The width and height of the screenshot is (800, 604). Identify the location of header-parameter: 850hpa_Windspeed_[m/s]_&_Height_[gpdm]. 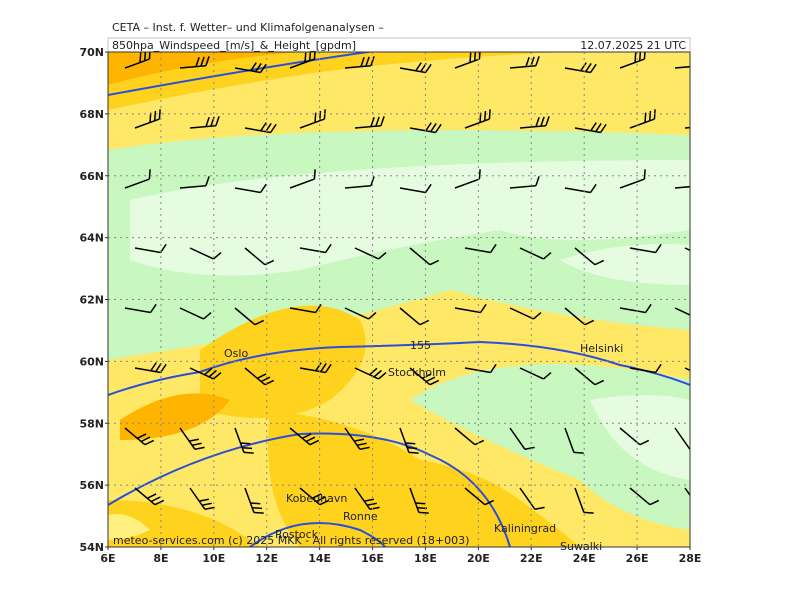
(234, 45).